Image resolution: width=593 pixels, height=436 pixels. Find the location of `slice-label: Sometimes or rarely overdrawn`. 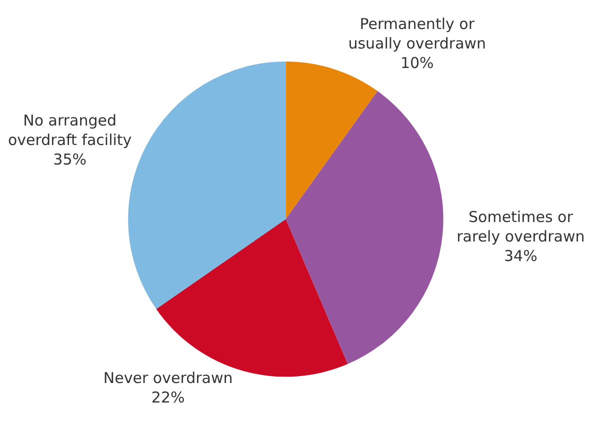

slice-label: Sometimes or rarely overdrawn is located at coordinates (520, 227).